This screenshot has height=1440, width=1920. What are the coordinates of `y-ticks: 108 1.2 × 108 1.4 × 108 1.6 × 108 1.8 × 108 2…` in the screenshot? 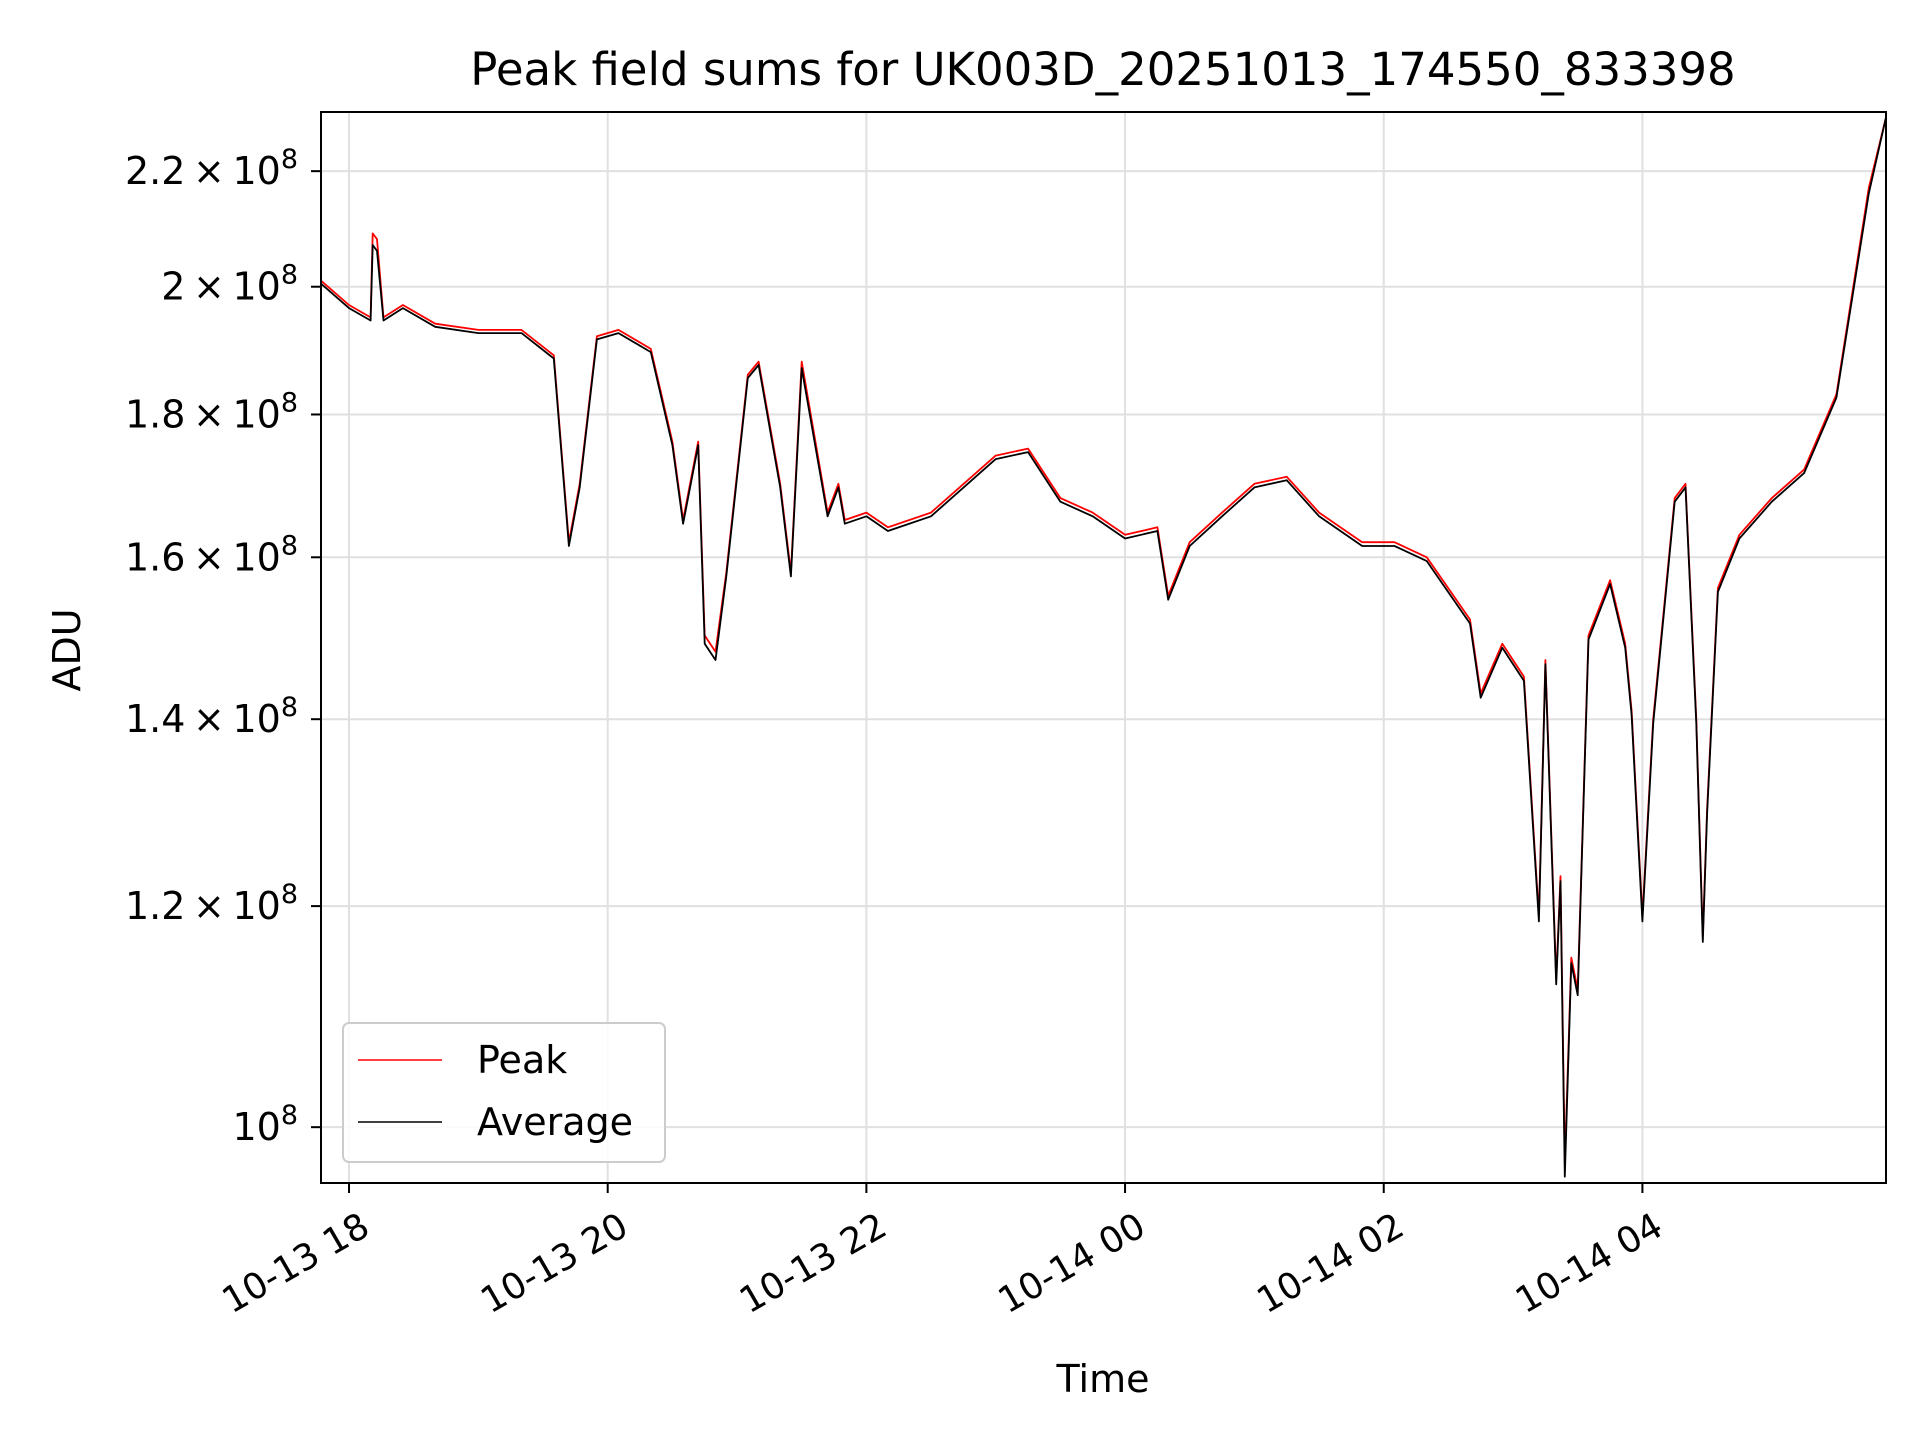 It's located at (223, 646).